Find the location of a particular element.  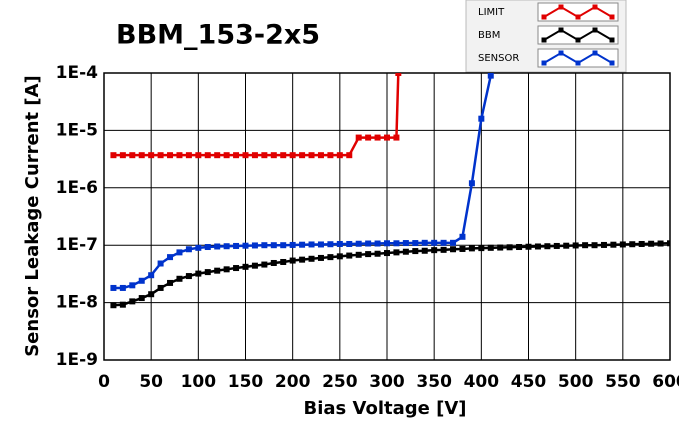

x-tick-label: 250 is located at coordinates (340, 382).